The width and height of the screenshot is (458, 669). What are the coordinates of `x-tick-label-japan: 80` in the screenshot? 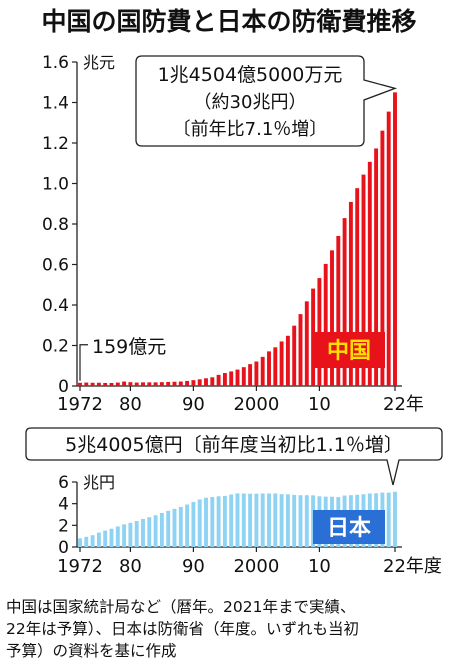 It's located at (130, 566).